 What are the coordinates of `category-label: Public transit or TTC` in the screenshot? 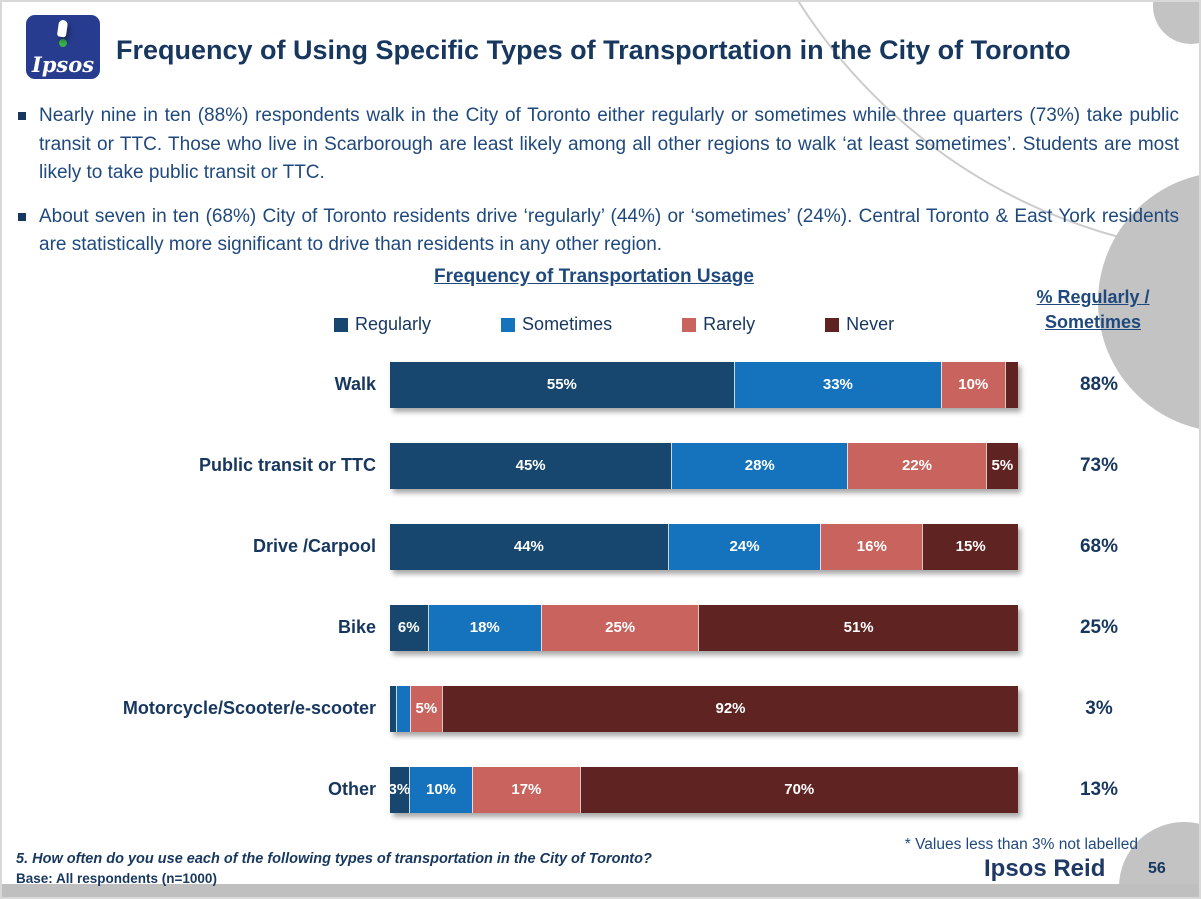 It's located at (287, 465).